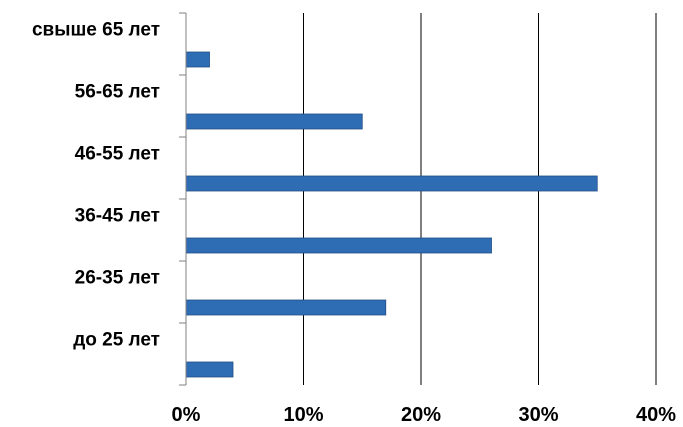 The image size is (683, 427). What do you see at coordinates (96, 29) in the screenshot?
I see `category-label: свыше 65 лет` at bounding box center [96, 29].